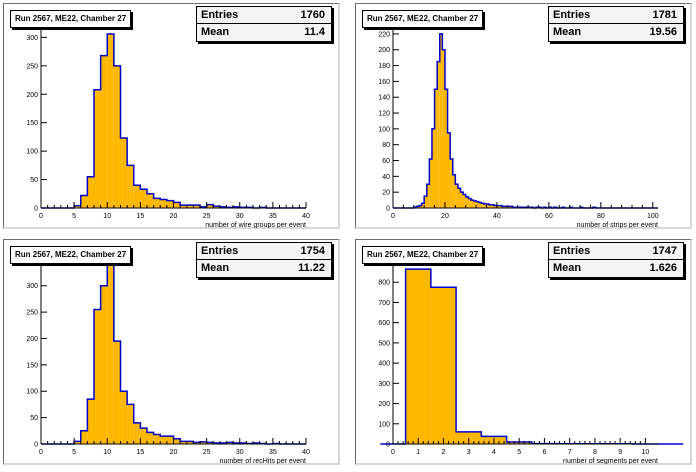  What do you see at coordinates (525, 121) in the screenshot?
I see `histogram-outline` at bounding box center [525, 121].